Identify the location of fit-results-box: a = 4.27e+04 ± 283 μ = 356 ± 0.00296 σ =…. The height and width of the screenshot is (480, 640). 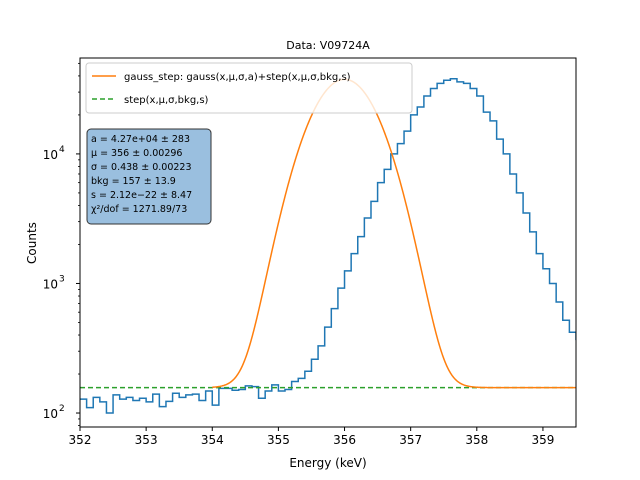
(149, 176).